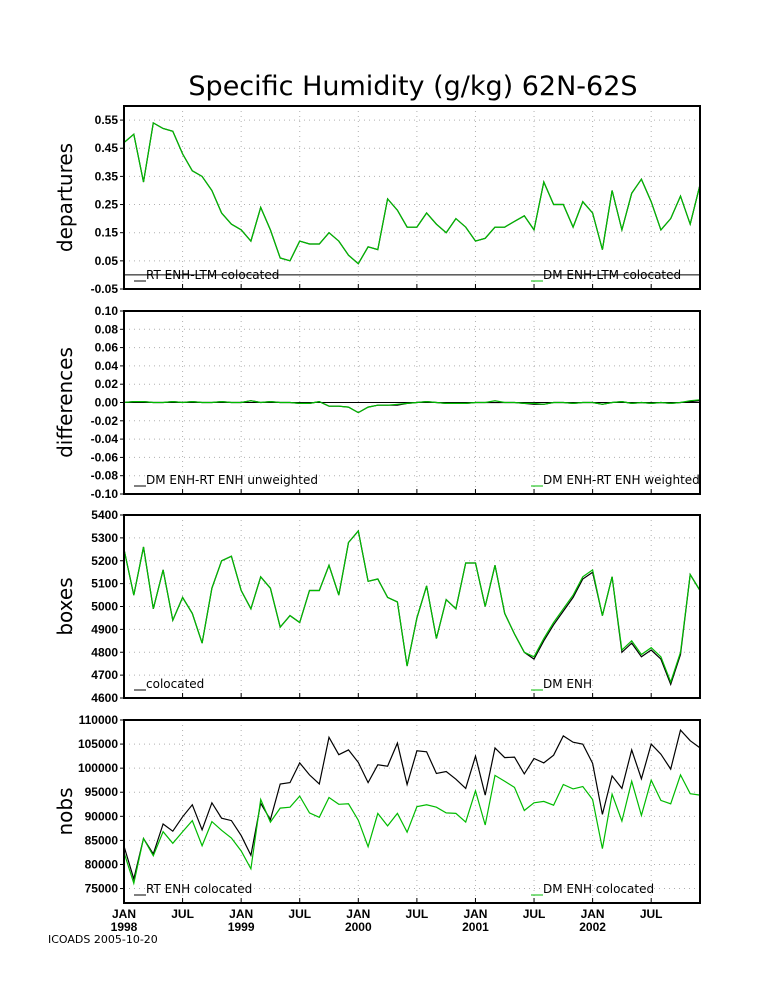 Image resolution: width=766 pixels, height=988 pixels. What do you see at coordinates (592, 927) in the screenshot?
I see `x-tick-year-label: 2002` at bounding box center [592, 927].